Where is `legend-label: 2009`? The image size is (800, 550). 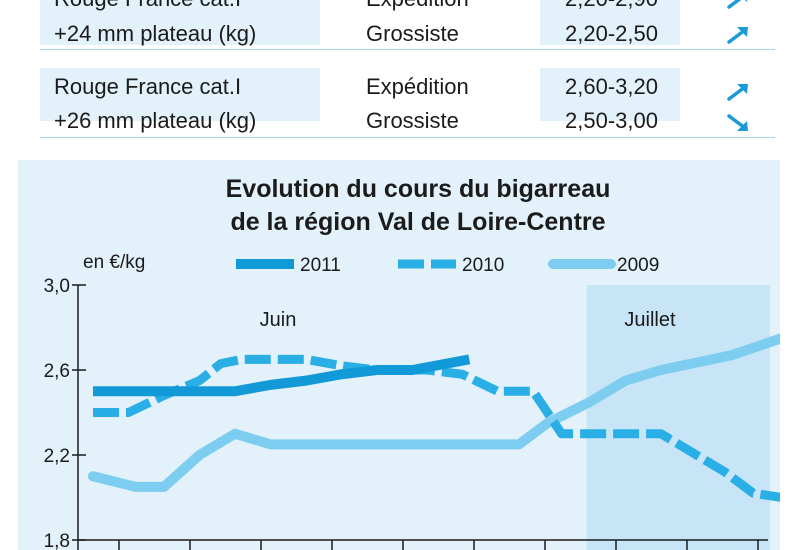 legend-label: 2009 is located at coordinates (638, 265).